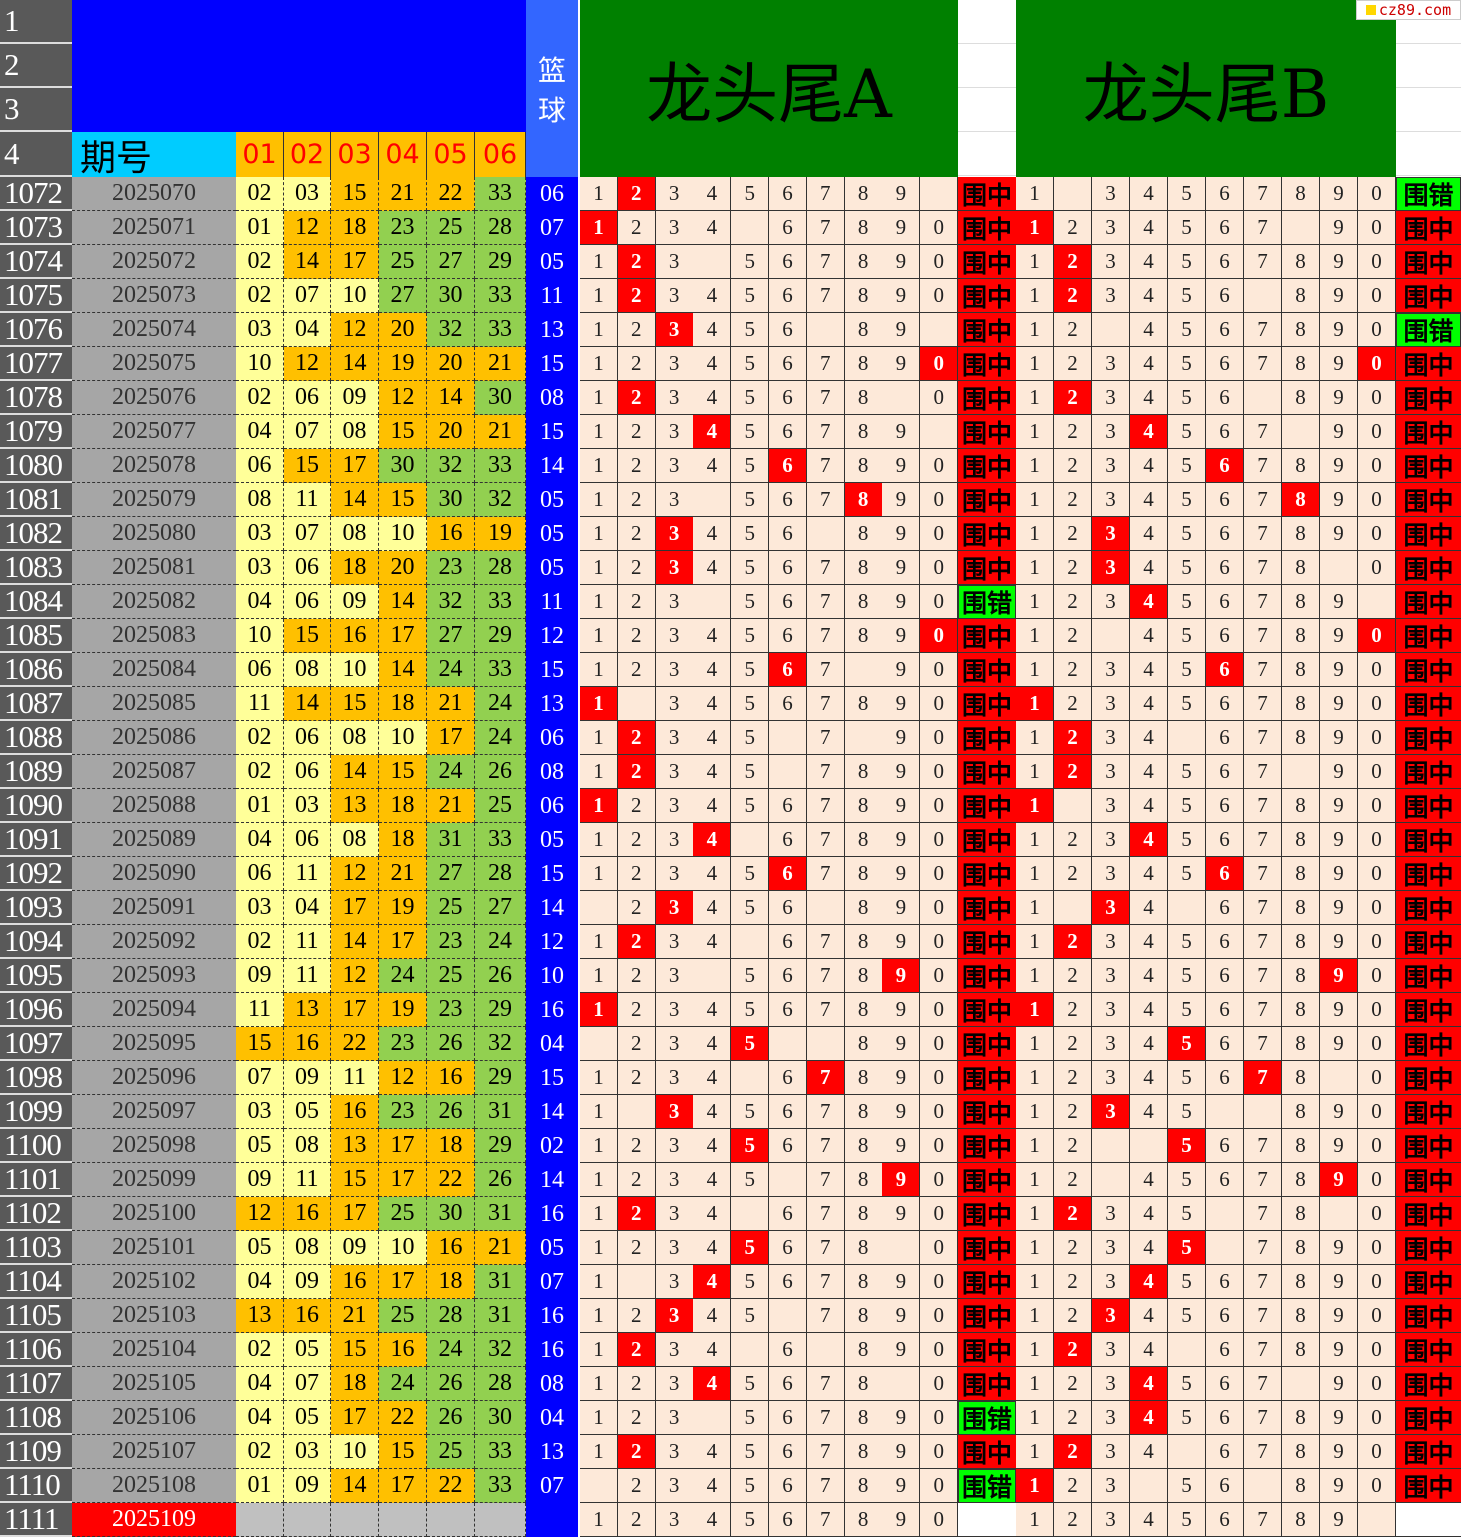 The image size is (1461, 1537). I want to click on basketball-number-cell: 07, so click(552, 228).